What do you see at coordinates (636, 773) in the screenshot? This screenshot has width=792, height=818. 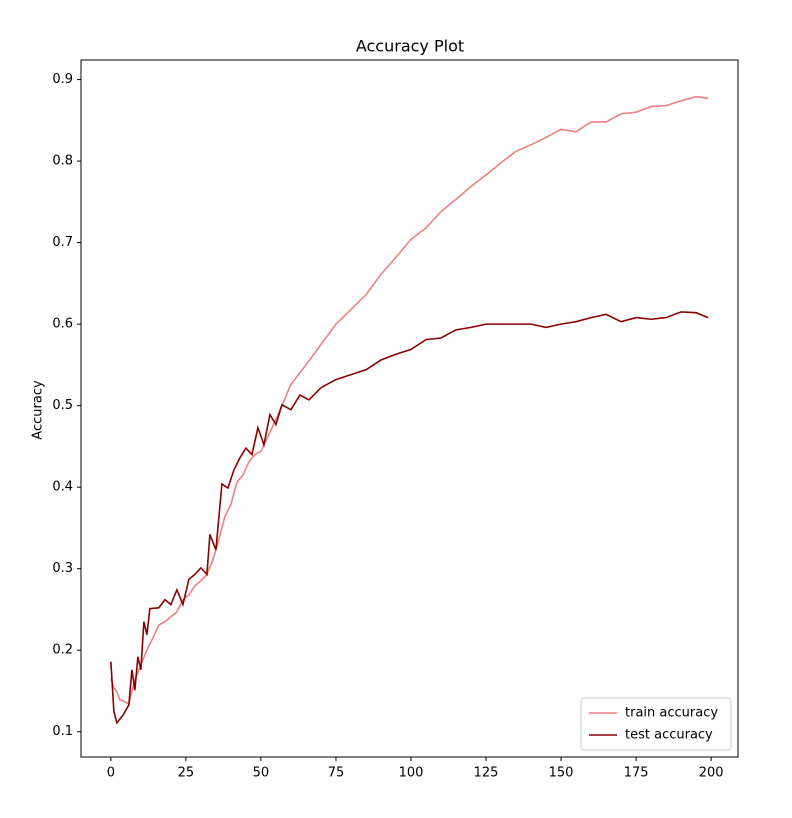 I see `x-tick-label: 175` at bounding box center [636, 773].